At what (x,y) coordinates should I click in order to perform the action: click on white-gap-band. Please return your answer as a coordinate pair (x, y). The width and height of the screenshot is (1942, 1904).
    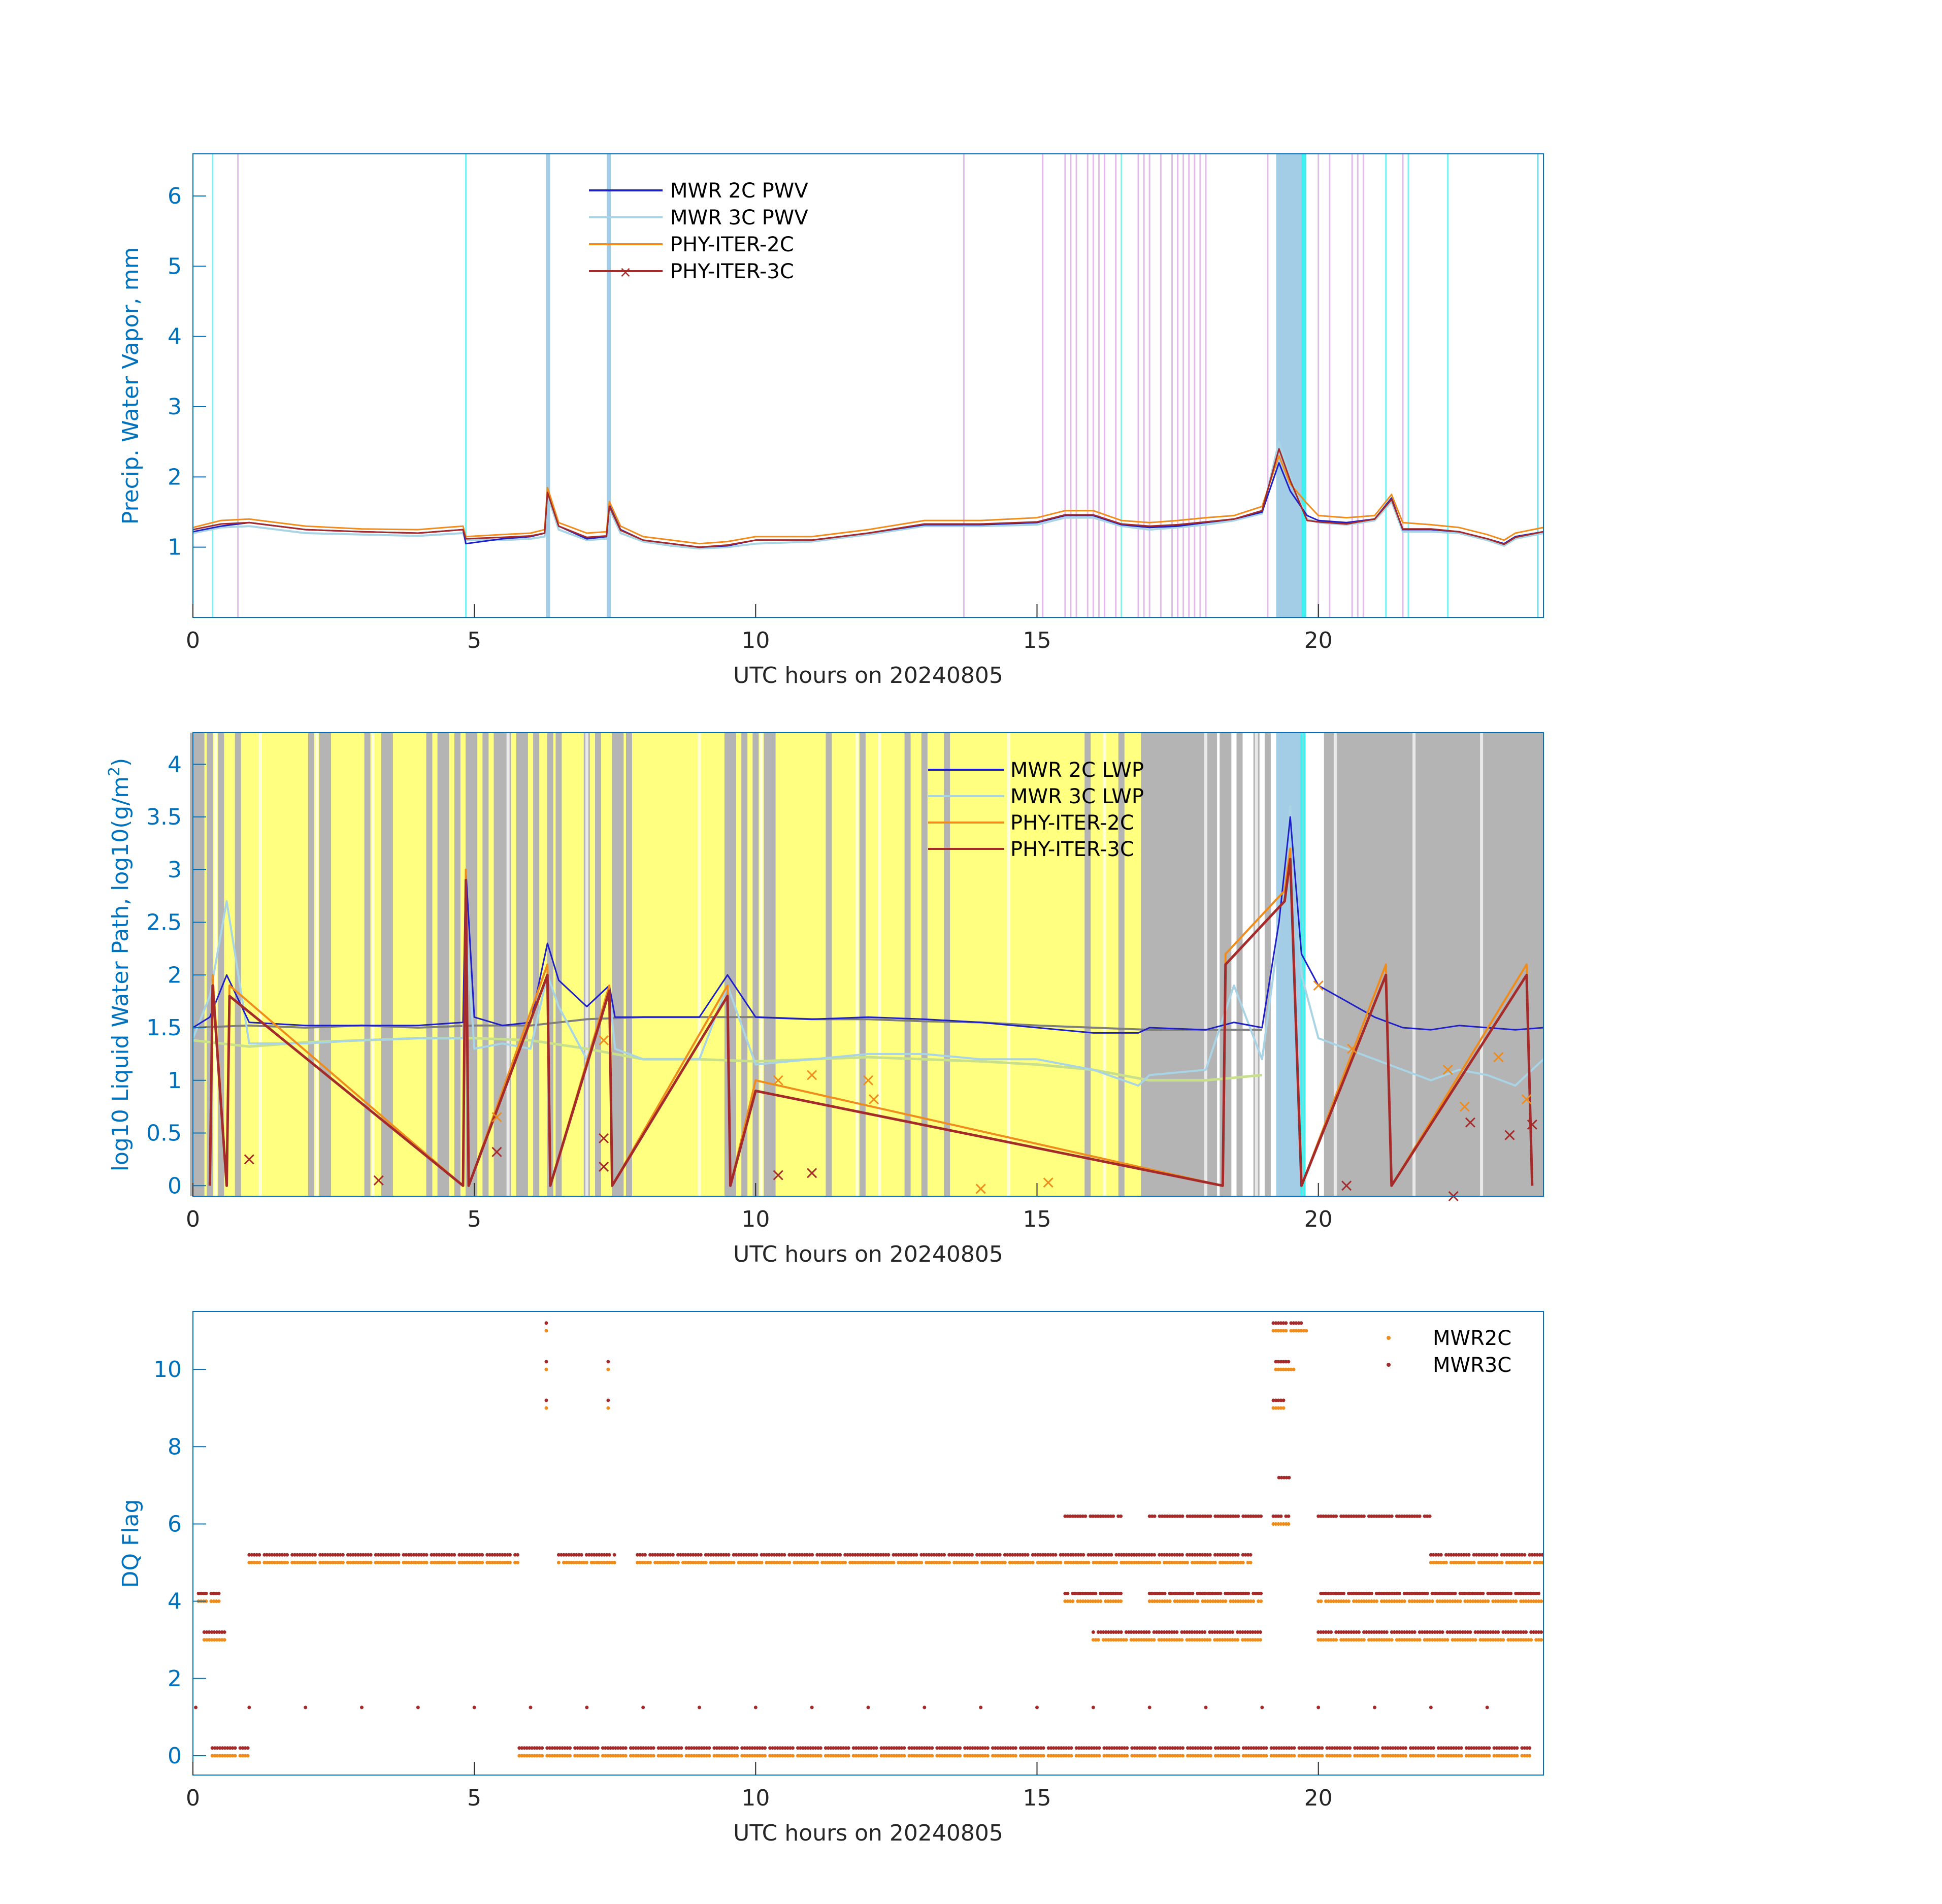
    Looking at the image, I should click on (1482, 965).